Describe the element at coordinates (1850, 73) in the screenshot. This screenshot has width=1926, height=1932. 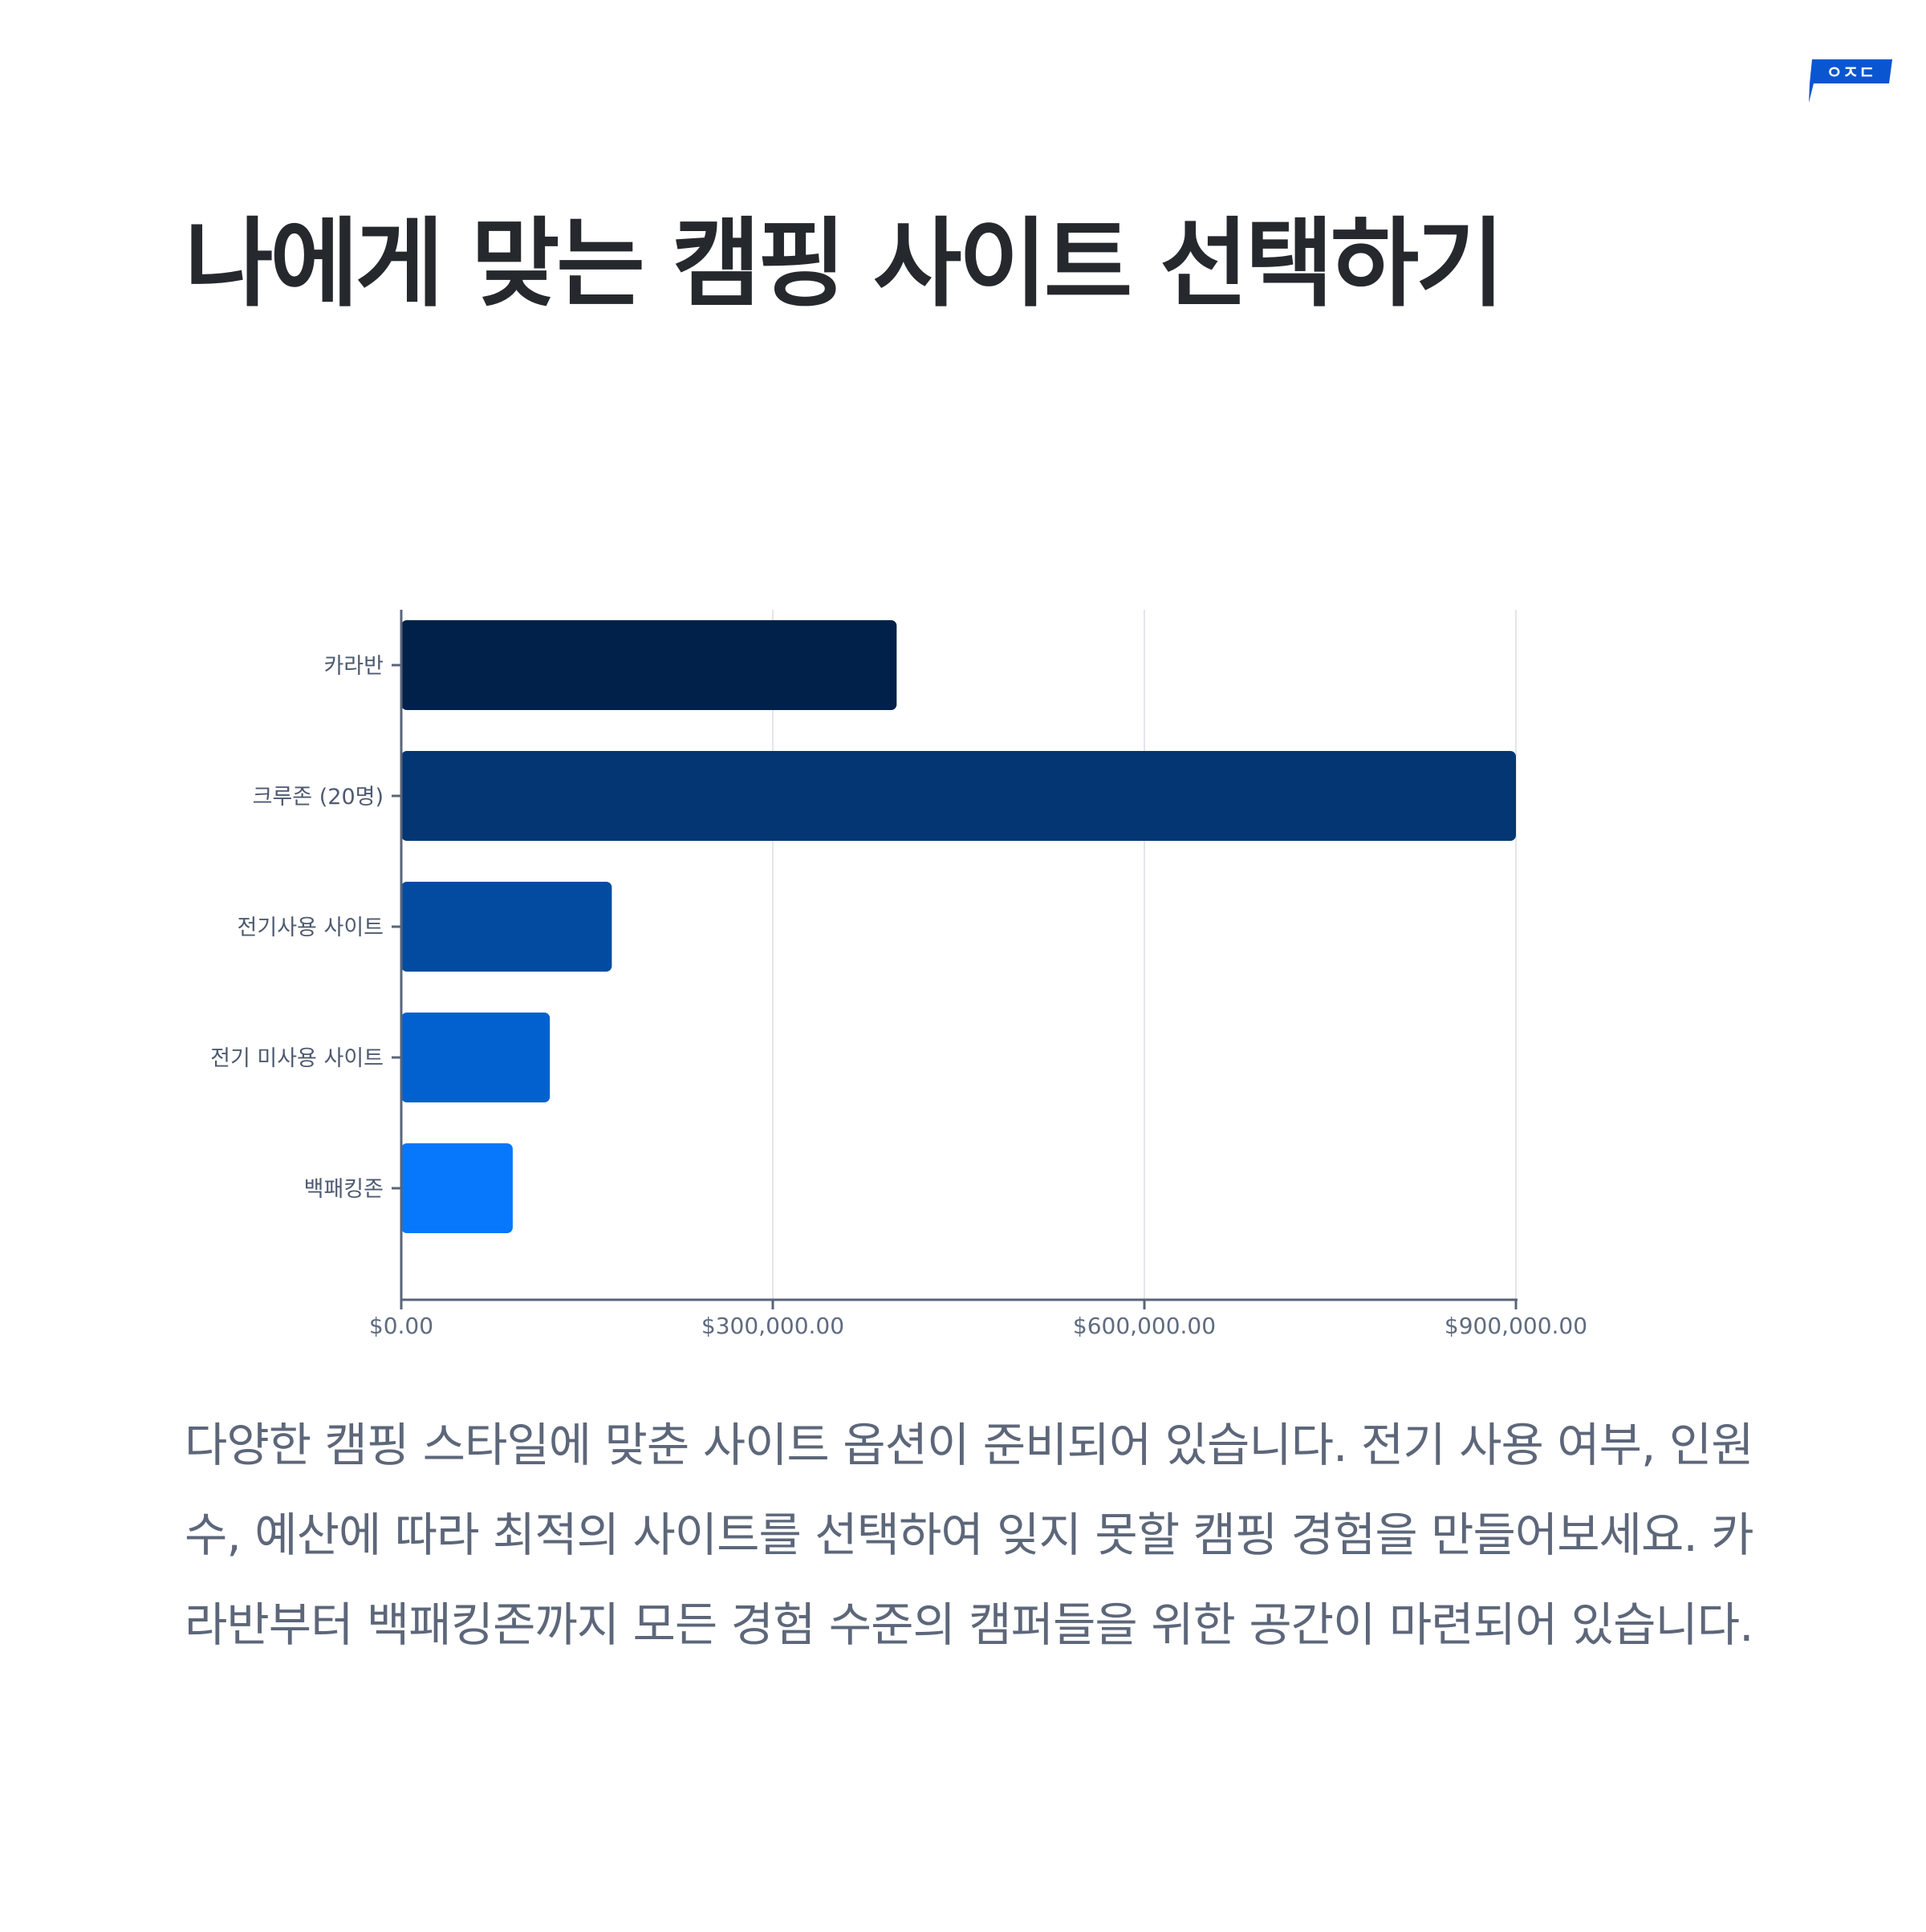
I see `logo-text: ㅇㅈㄷ` at that location.